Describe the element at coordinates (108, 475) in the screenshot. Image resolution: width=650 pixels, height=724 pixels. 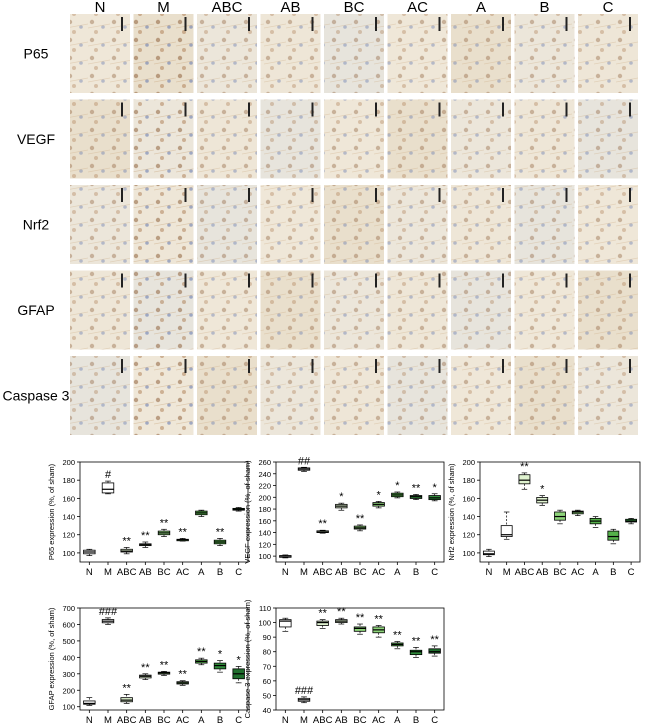
I see `significance-marker: #` at that location.